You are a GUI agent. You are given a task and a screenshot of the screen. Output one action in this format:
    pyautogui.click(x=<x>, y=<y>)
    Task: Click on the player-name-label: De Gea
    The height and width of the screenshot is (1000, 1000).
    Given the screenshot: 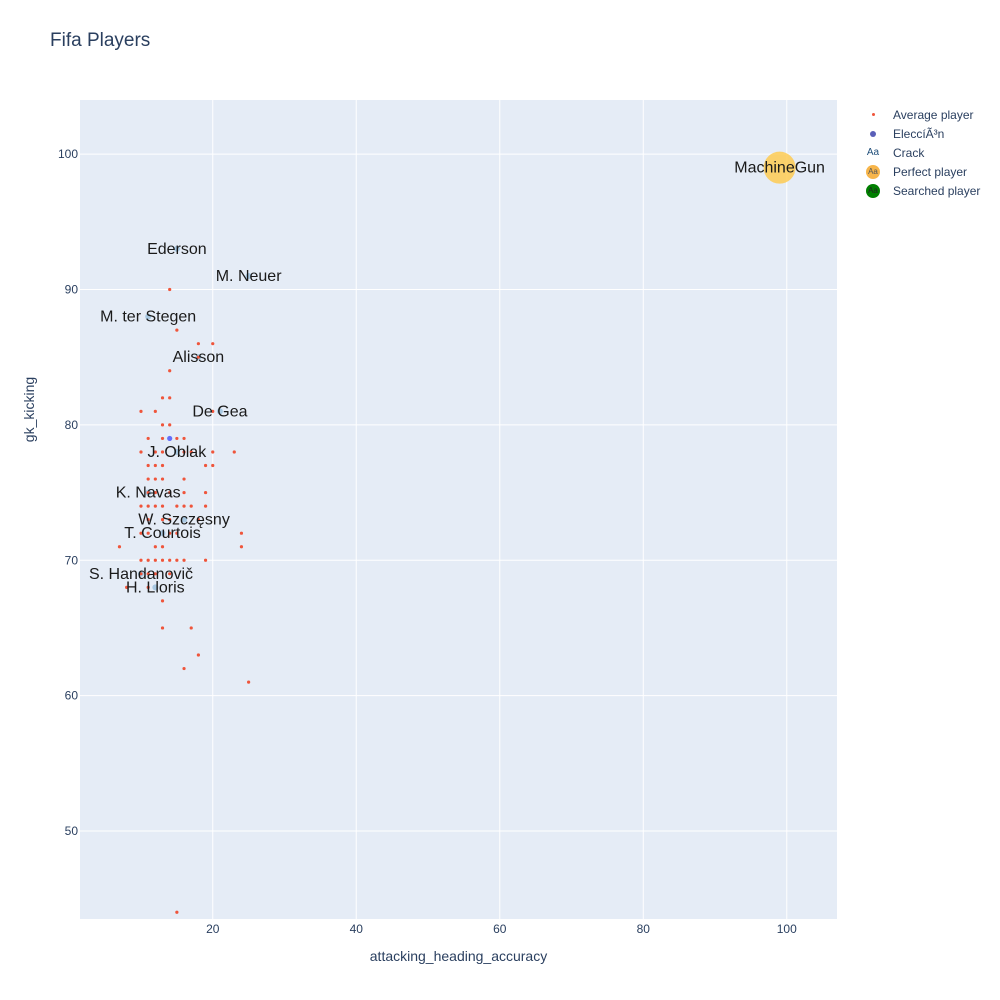 What is the action you would take?
    pyautogui.click(x=219, y=411)
    